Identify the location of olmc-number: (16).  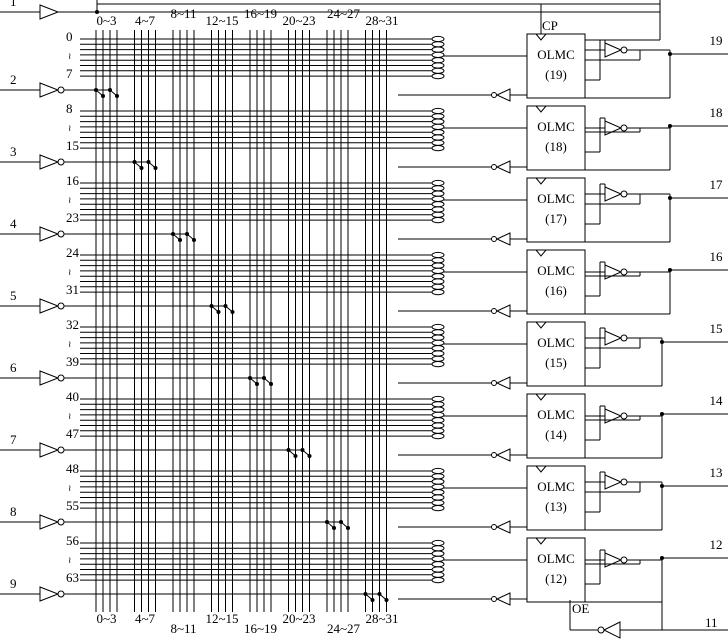
(556, 290).